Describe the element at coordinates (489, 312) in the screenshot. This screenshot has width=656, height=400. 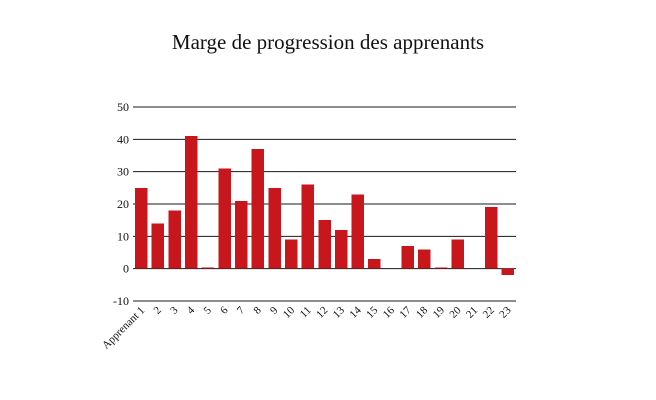
I see `x-tick-label: 22` at that location.